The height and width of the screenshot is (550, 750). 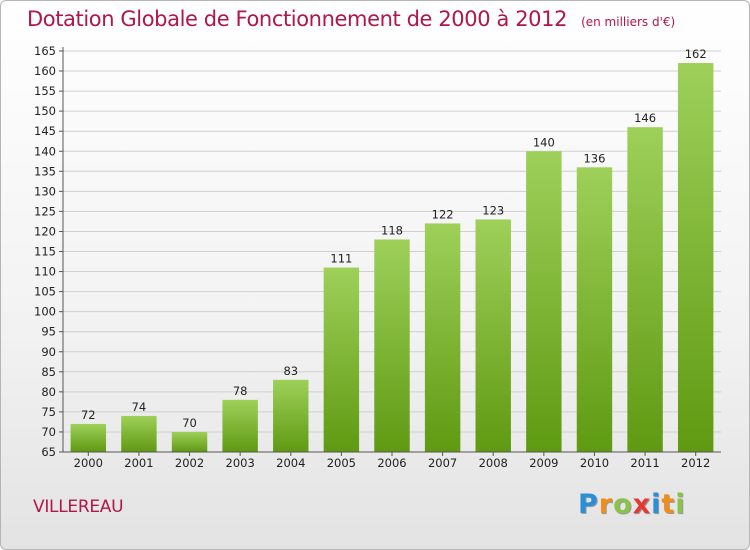 I want to click on y-tick-label: 150, so click(x=45, y=111).